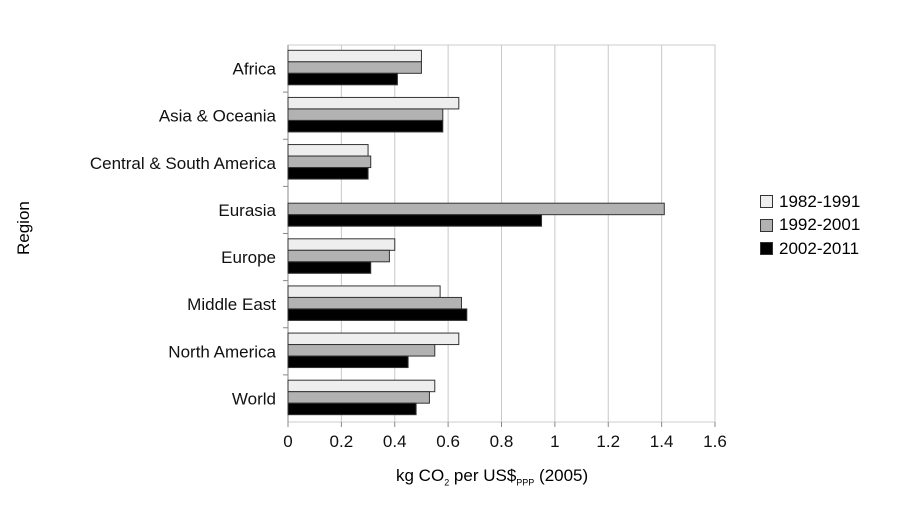 Image resolution: width=916 pixels, height=512 pixels. Describe the element at coordinates (255, 69) in the screenshot. I see `category-label: Africa` at that location.